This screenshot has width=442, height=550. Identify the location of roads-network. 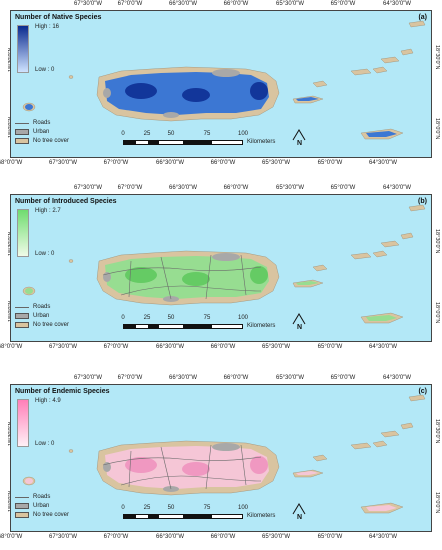
(182, 277).